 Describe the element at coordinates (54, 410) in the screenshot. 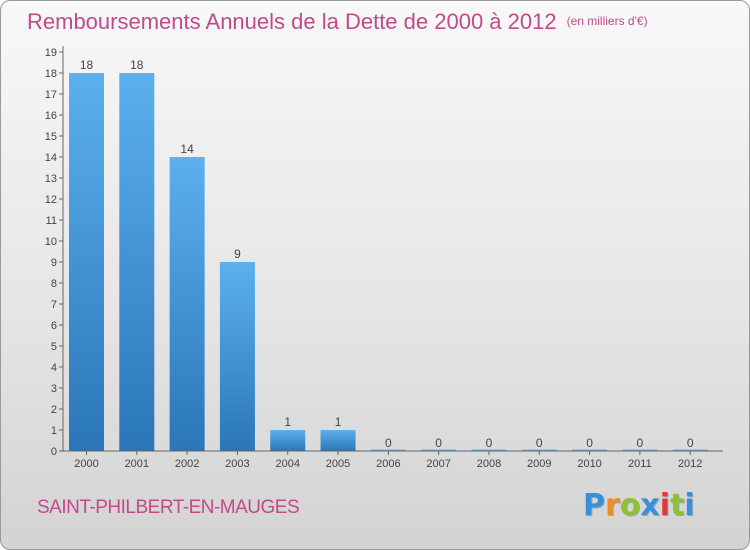

I see `y-tick-label: 2` at that location.